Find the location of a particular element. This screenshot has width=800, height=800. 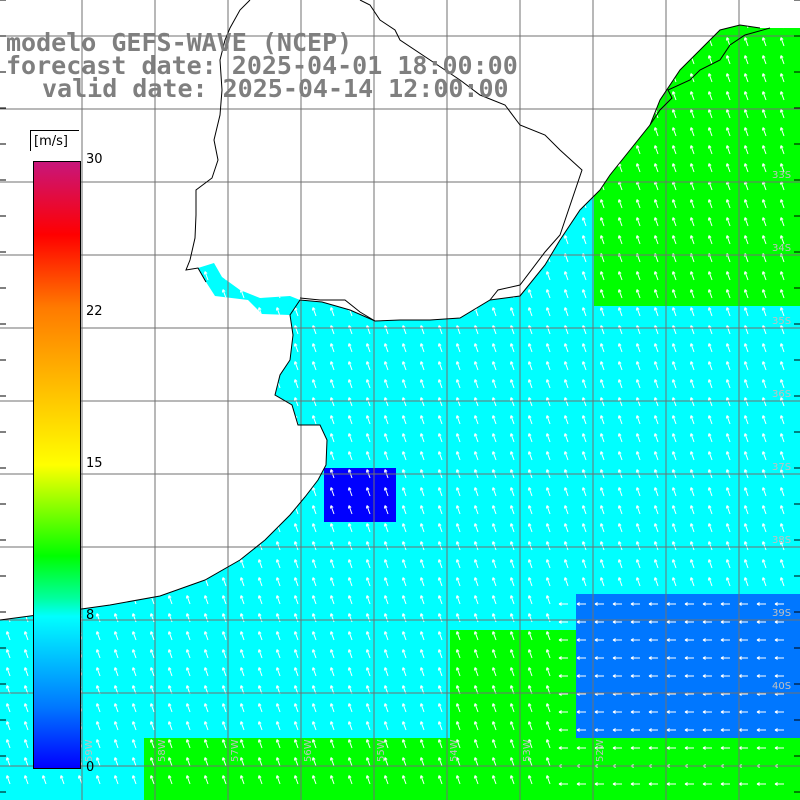

valid-date: valid date: 2025-04-14 12:00:00 is located at coordinates (275, 88).